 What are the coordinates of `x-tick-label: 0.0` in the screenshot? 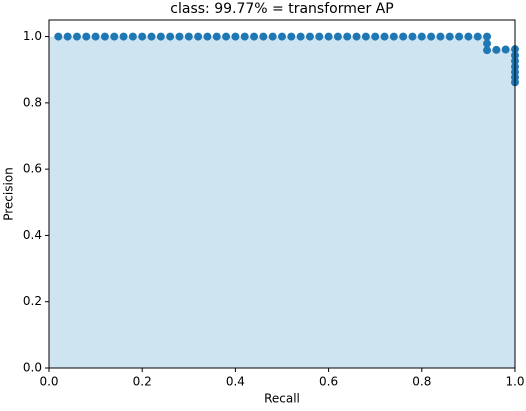 It's located at (48, 382).